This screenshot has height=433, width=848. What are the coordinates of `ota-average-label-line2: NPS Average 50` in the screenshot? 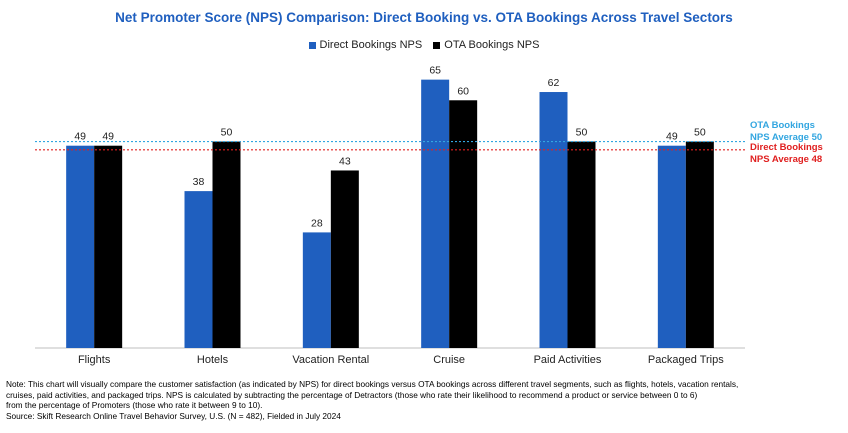 It's located at (786, 137).